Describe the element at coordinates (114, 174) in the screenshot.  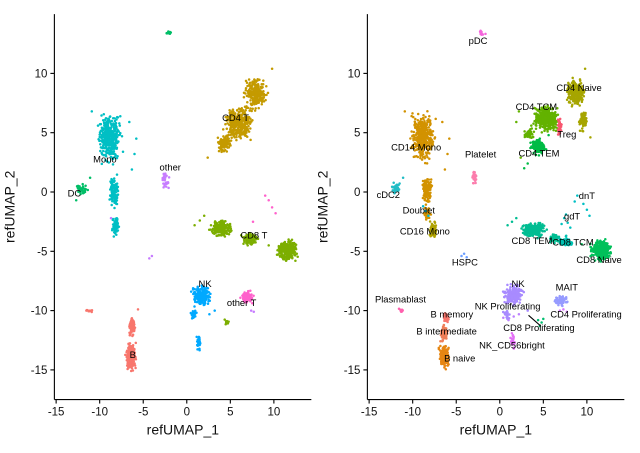
I see `cluster-mono` at that location.